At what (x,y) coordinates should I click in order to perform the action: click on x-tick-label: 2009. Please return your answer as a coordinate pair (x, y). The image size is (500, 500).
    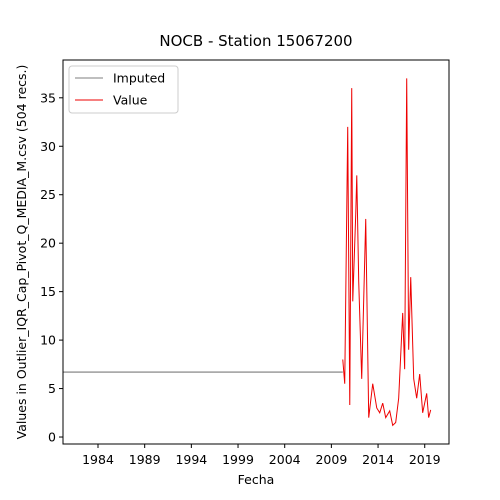
    Looking at the image, I should click on (331, 459).